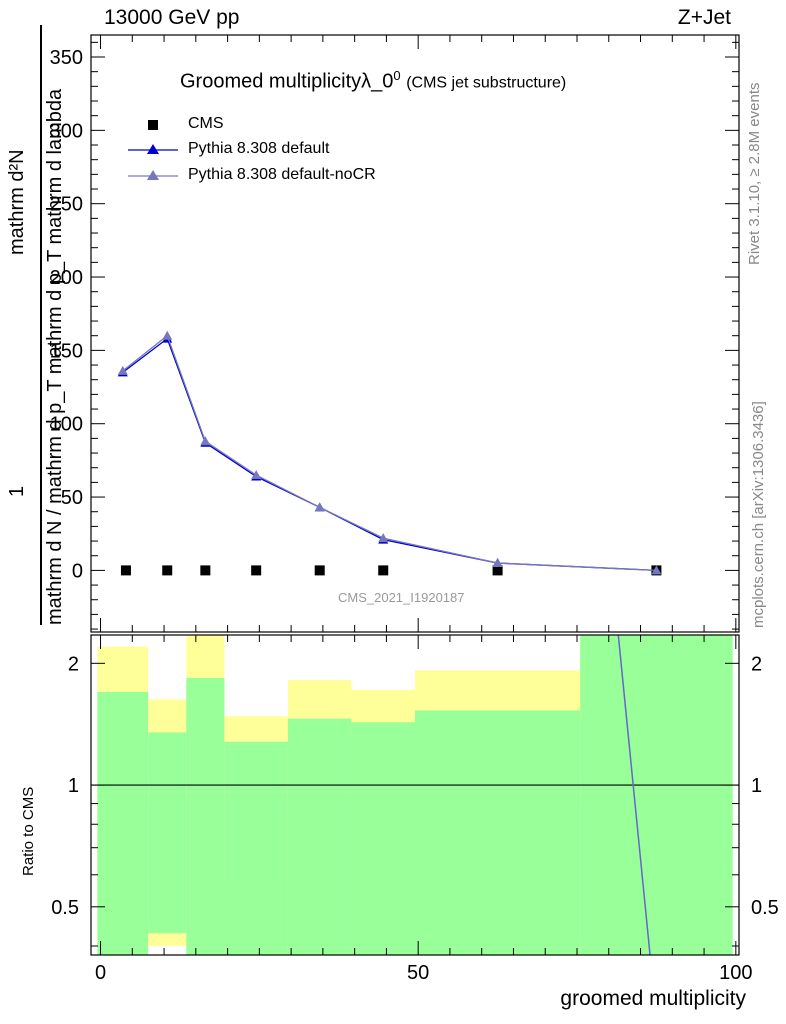  I want to click on main-ytick-label: 50, so click(72, 498).